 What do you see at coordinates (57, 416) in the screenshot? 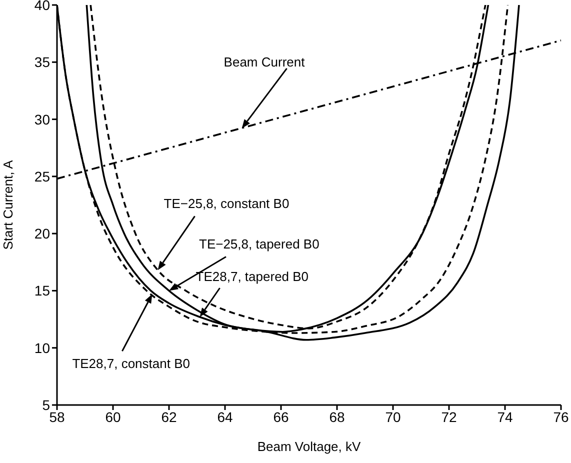
I see `x-tick-label: 58` at bounding box center [57, 416].